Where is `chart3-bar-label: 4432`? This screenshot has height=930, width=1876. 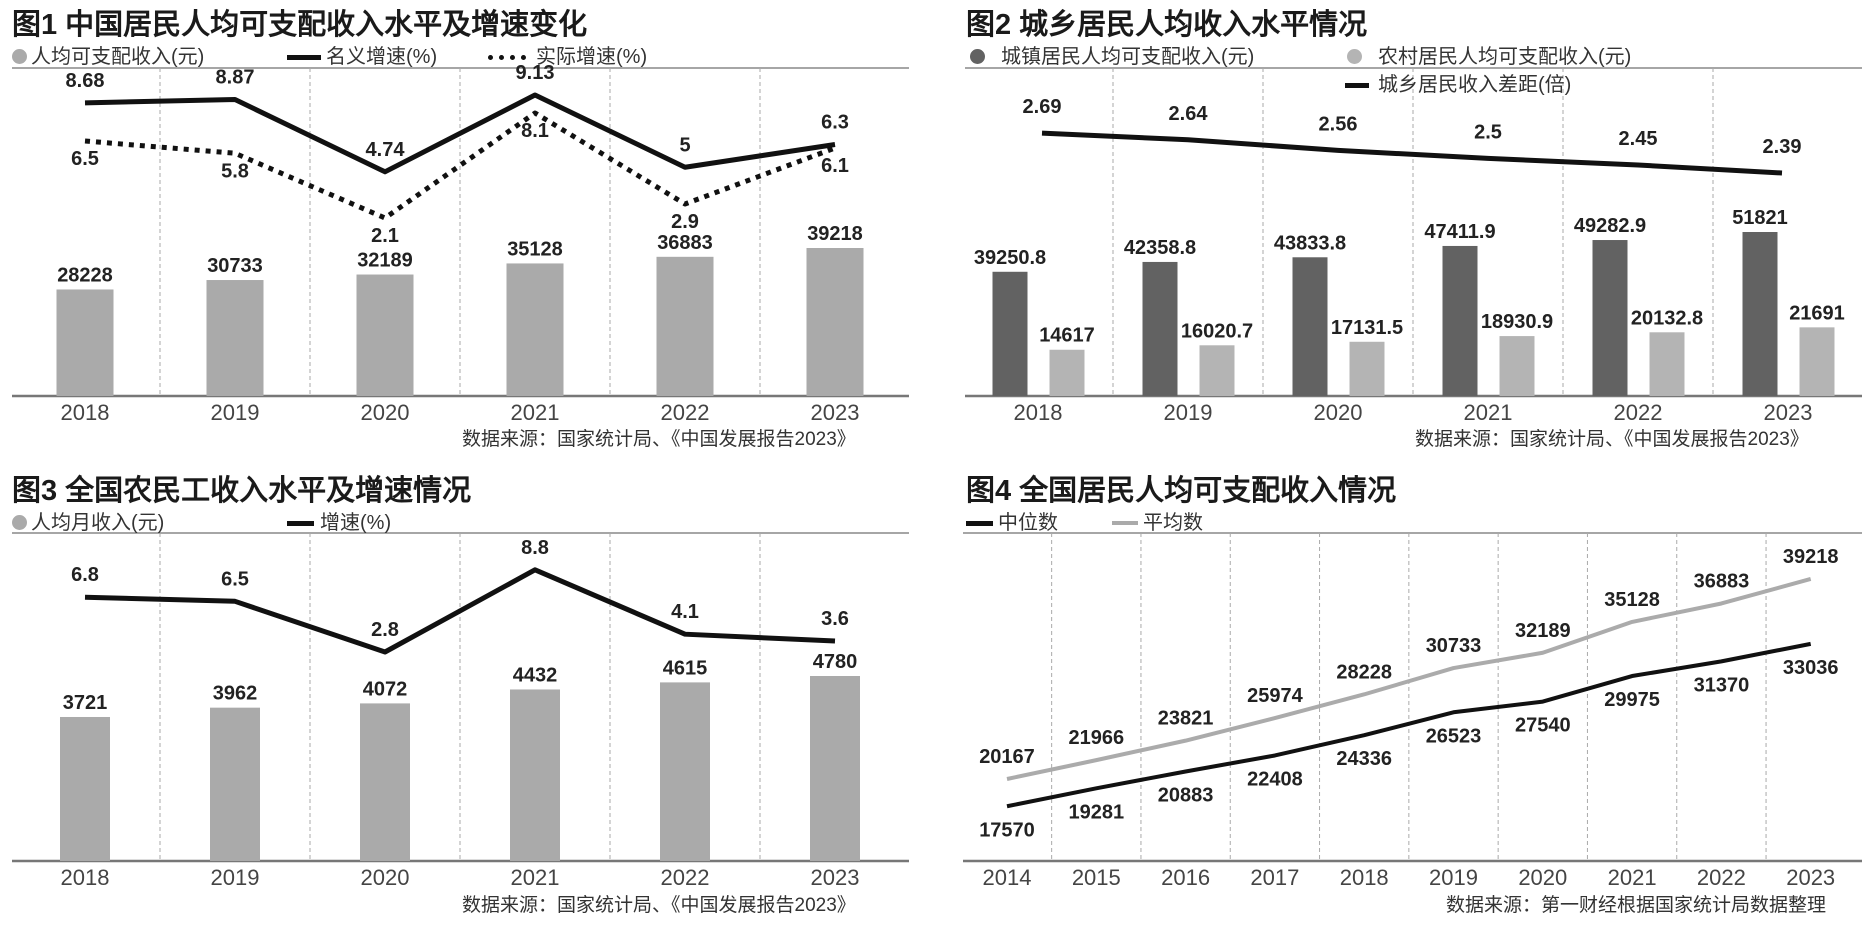 chart3-bar-label: 4432 is located at coordinates (535, 675).